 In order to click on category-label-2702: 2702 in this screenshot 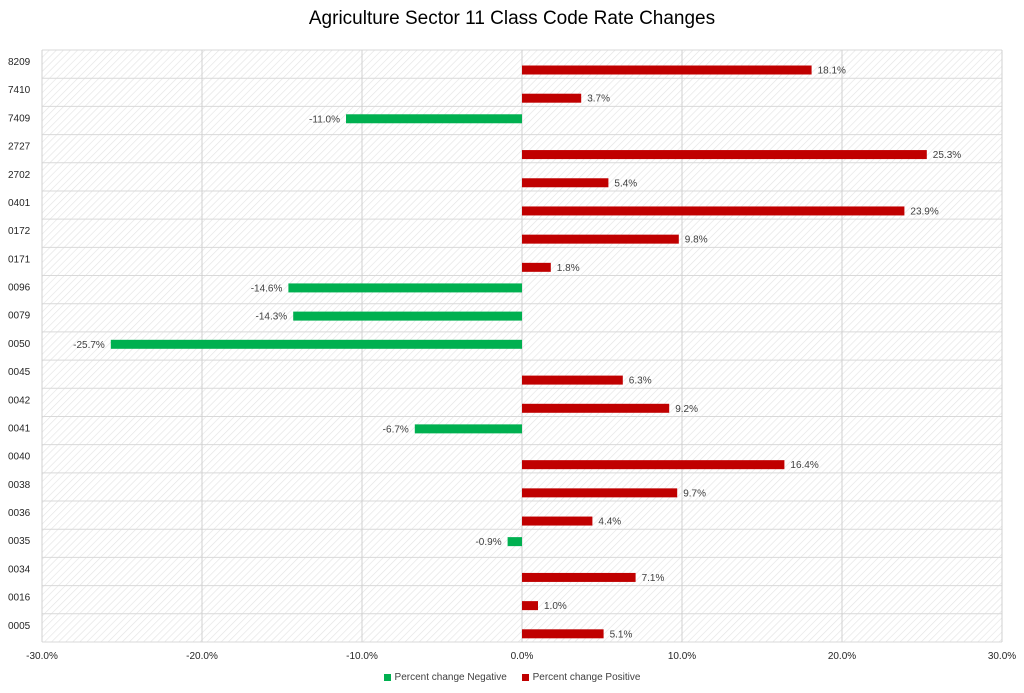, I will do `click(19, 175)`.